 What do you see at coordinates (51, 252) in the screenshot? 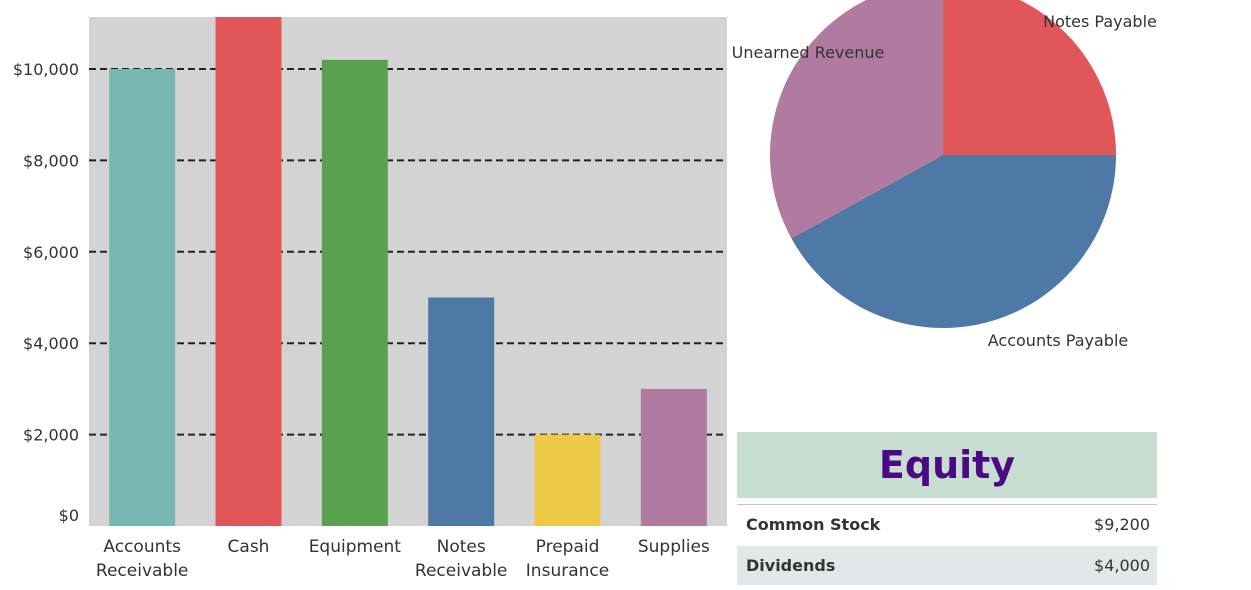
I see `y-tick-label: $6,000` at bounding box center [51, 252].